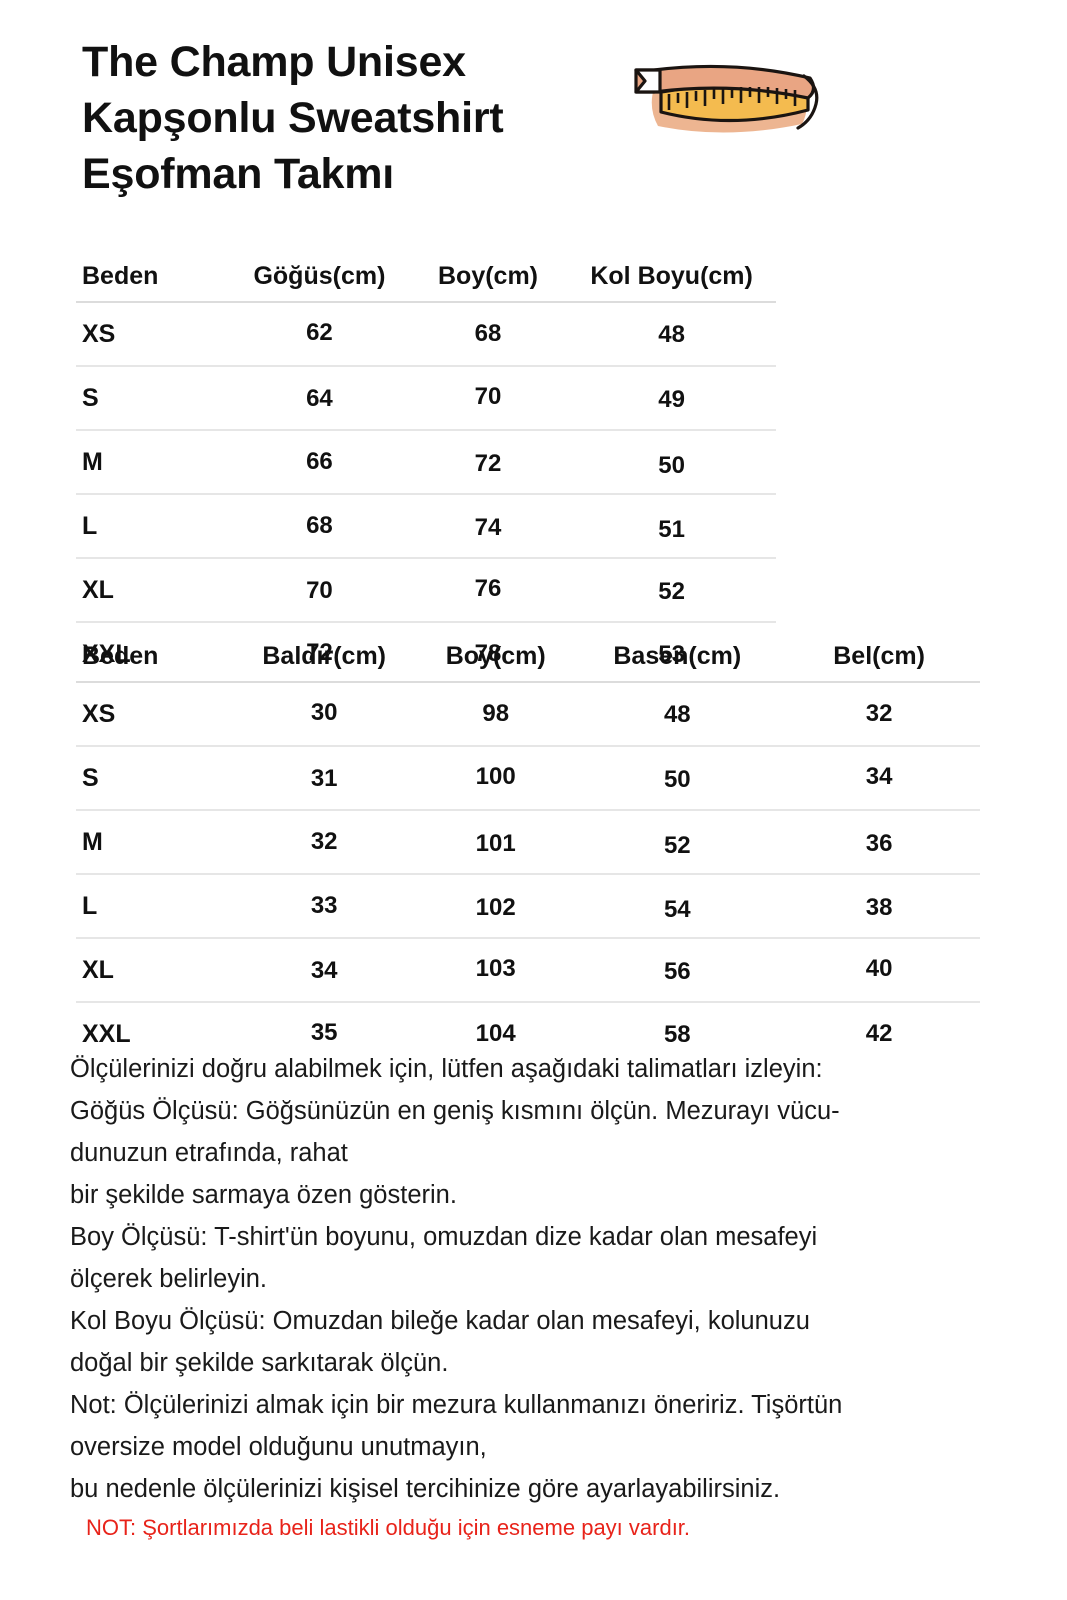 The height and width of the screenshot is (1600, 1067). Describe the element at coordinates (879, 969) in the screenshot. I see `cell-bel: 40` at that location.